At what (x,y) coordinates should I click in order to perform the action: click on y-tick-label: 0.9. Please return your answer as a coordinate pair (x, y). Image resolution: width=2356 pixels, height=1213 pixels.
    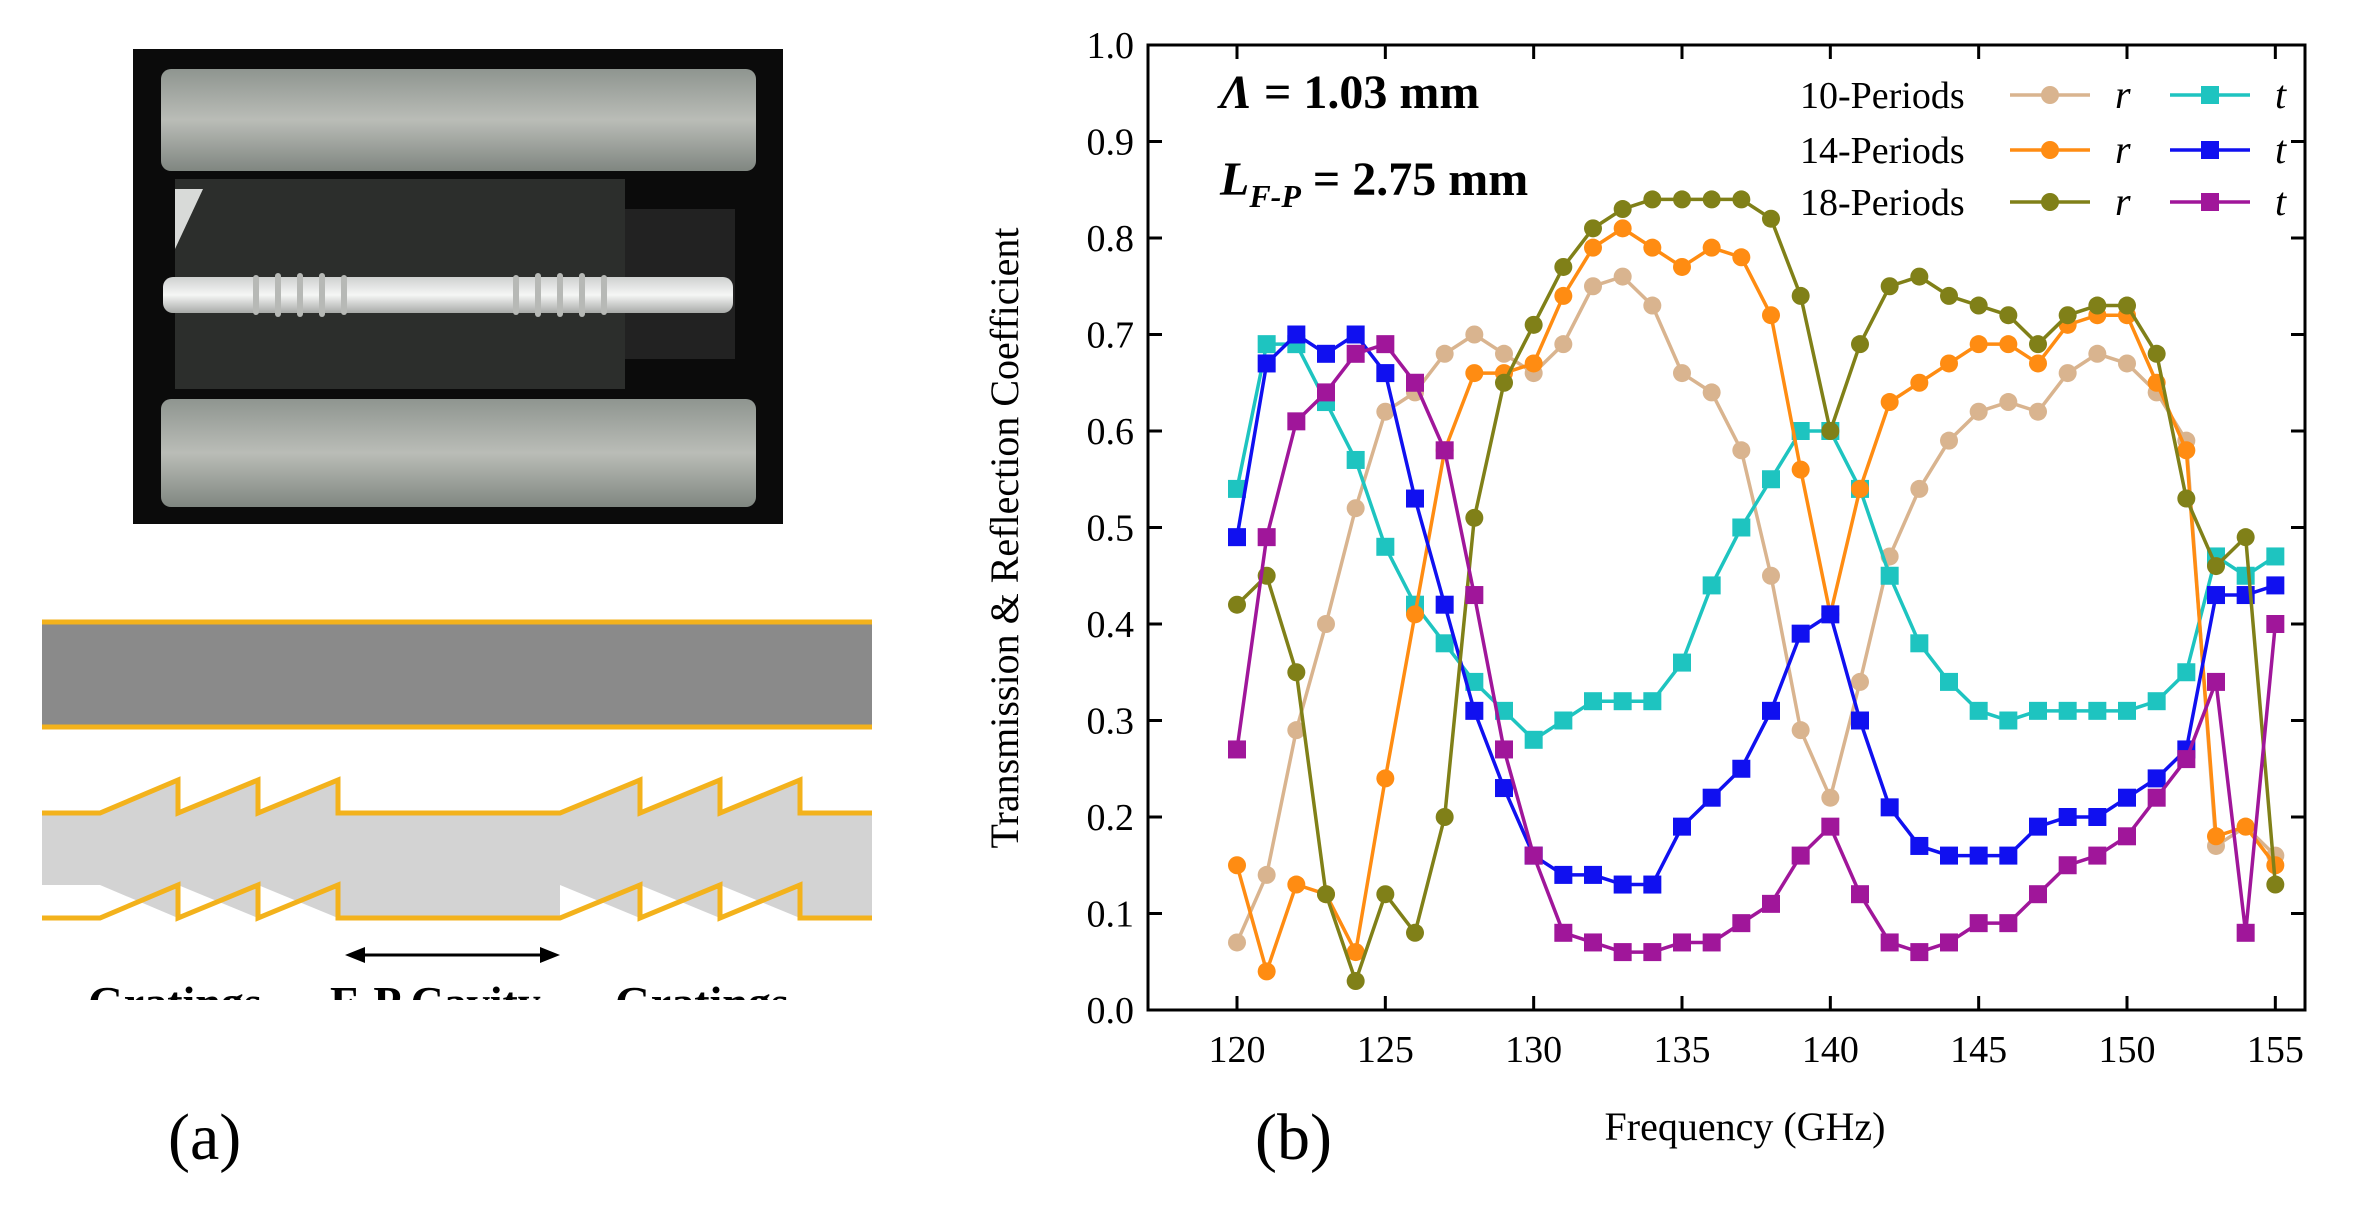
    Looking at the image, I should click on (1111, 143).